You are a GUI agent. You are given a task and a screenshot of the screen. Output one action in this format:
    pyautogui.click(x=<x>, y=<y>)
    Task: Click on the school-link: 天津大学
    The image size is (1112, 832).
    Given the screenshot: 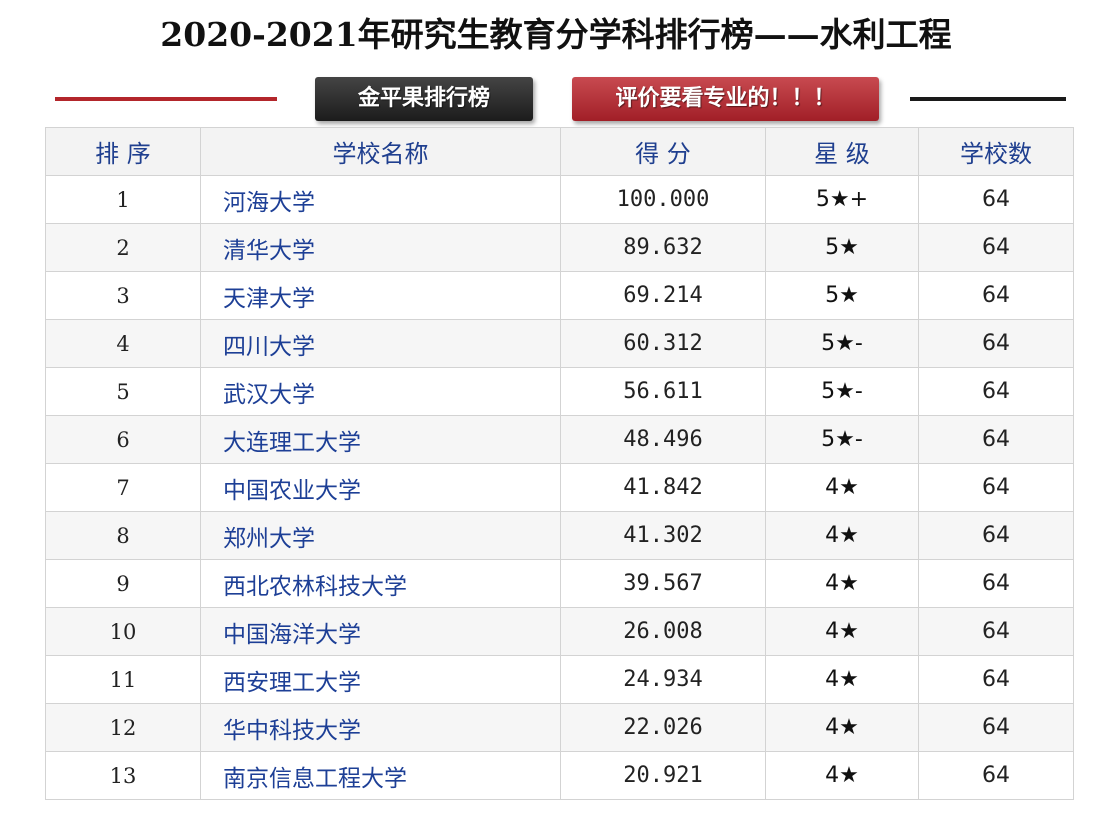 What is the action you would take?
    pyautogui.click(x=380, y=295)
    